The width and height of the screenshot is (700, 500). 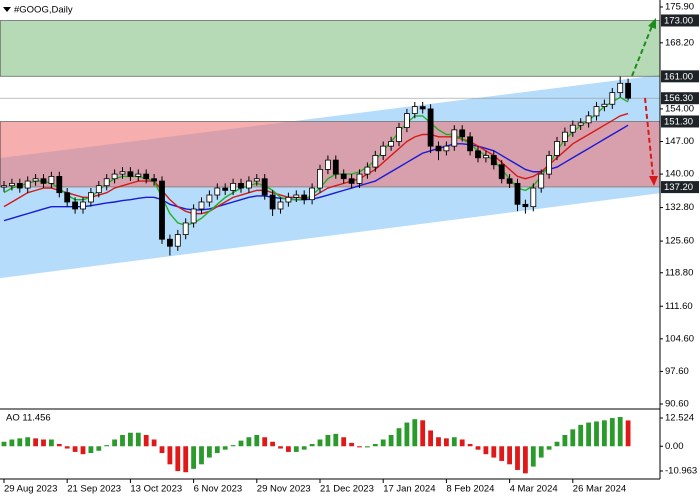 What do you see at coordinates (679, 272) in the screenshot?
I see `y-tick-label: 118.80` at bounding box center [679, 272].